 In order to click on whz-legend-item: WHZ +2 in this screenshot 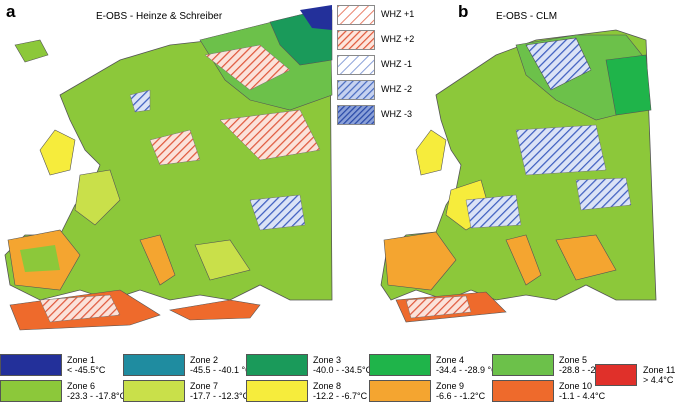, I will do `click(378, 40)`.